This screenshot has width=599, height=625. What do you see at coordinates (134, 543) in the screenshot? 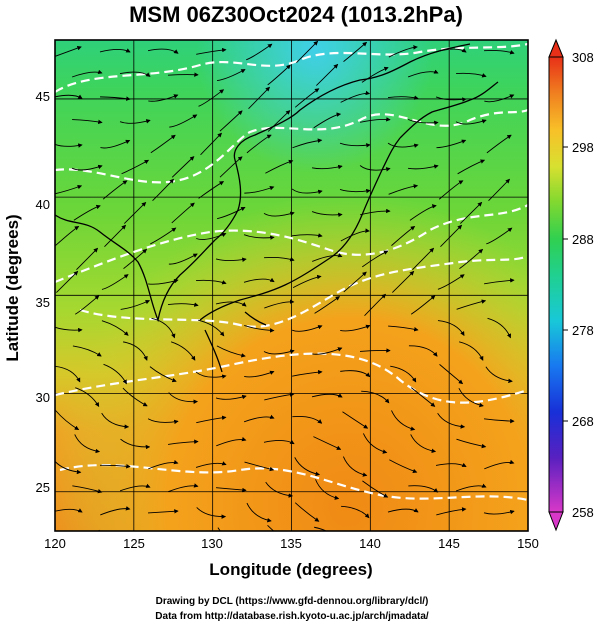
I see `x-tick-label: 125` at bounding box center [134, 543].